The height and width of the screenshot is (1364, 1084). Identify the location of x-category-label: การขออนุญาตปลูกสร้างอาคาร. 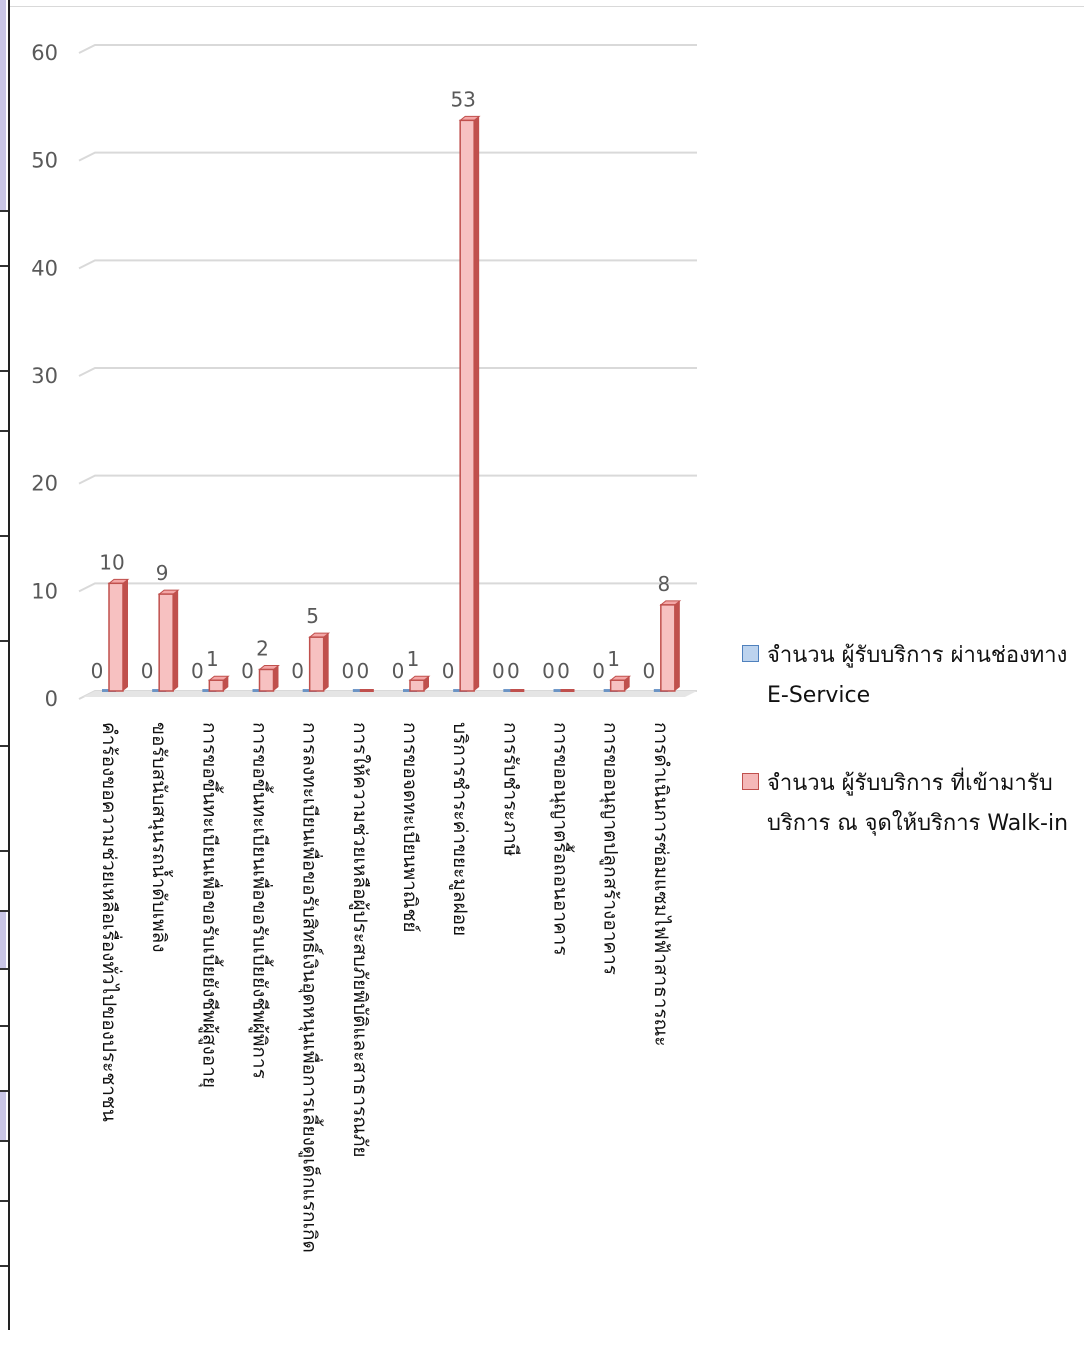
(610, 848).